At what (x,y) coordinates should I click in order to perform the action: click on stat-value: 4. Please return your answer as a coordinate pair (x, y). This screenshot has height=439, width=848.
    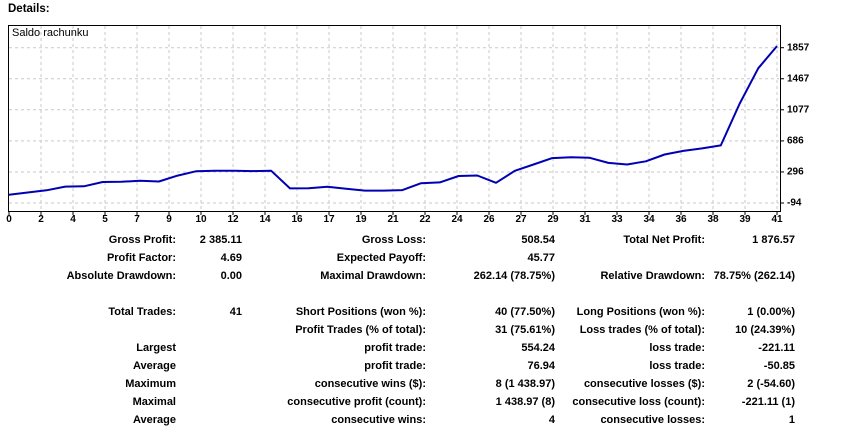
    Looking at the image, I should click on (551, 420).